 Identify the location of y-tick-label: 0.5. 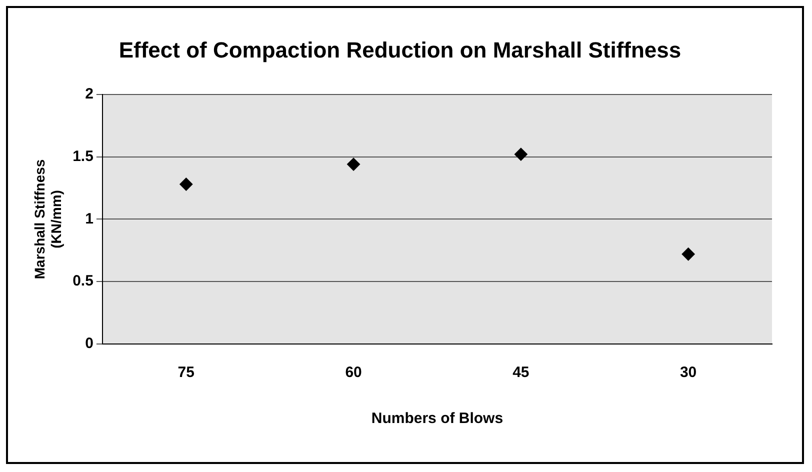
(83, 281).